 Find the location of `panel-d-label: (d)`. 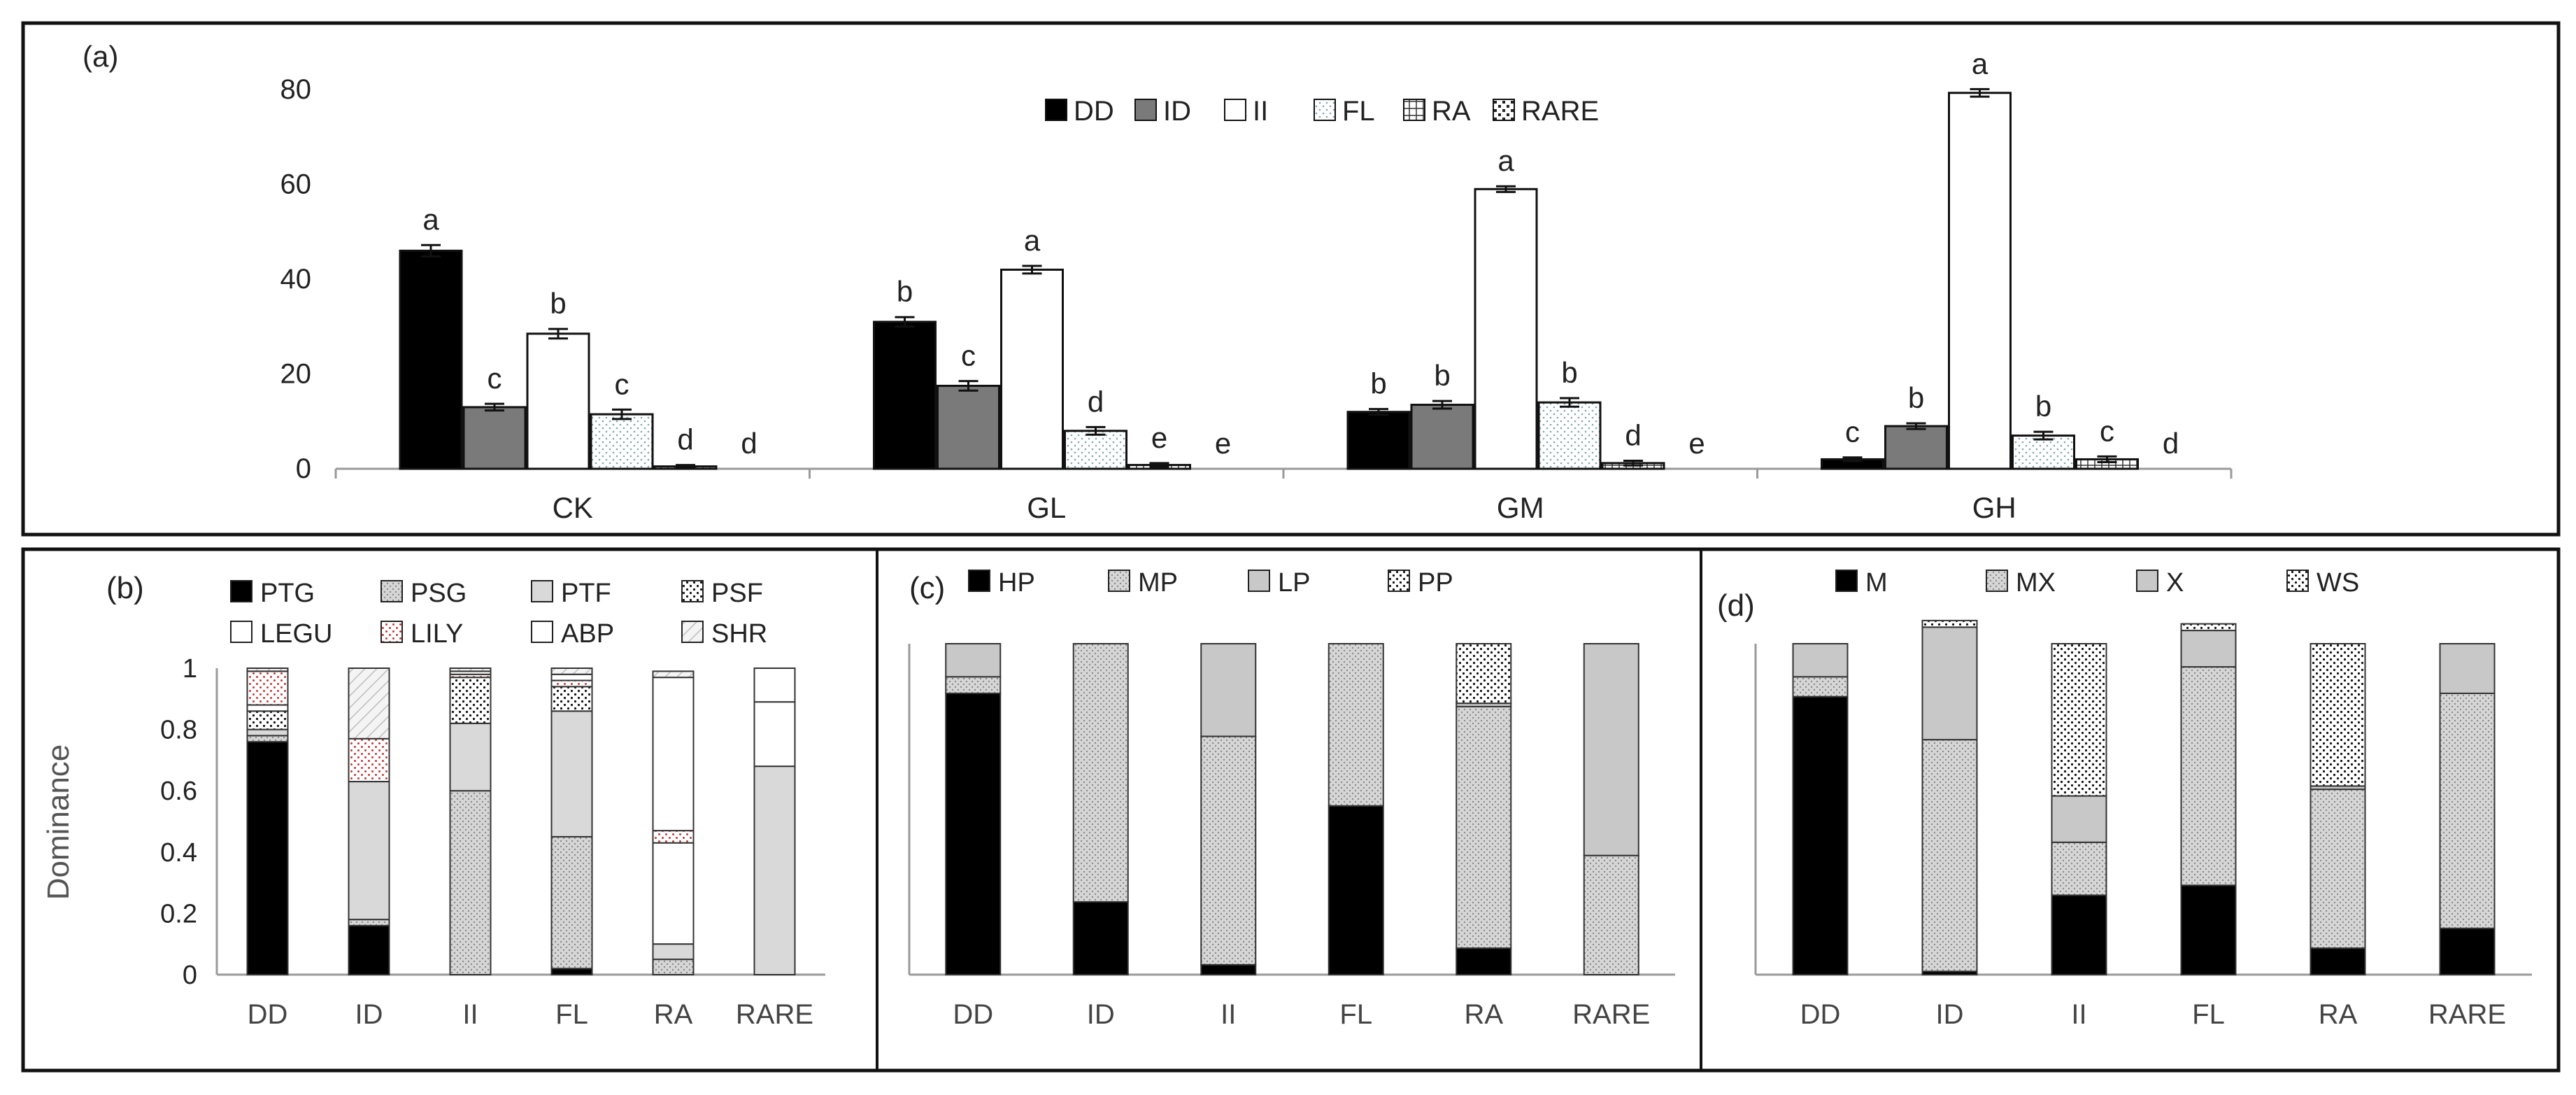

panel-d-label: (d) is located at coordinates (1736, 605).